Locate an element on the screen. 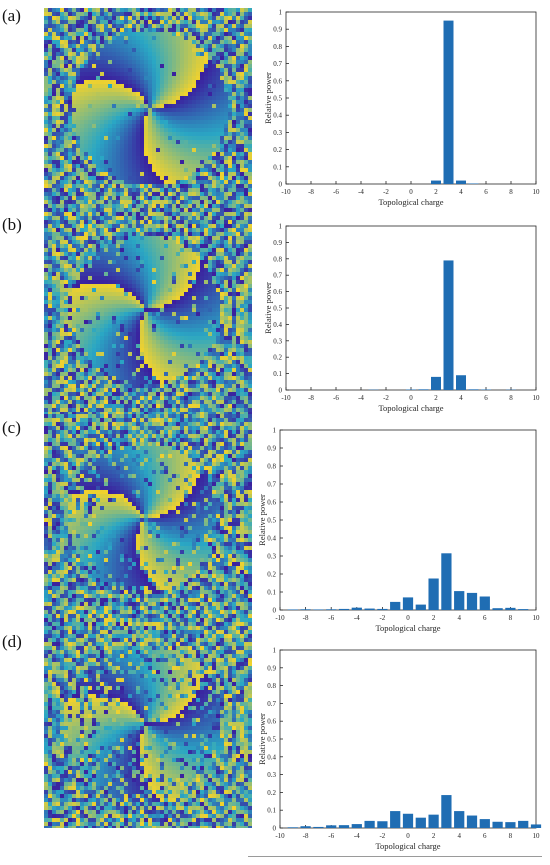  y-tick-label: 0.3 is located at coordinates (271, 557).